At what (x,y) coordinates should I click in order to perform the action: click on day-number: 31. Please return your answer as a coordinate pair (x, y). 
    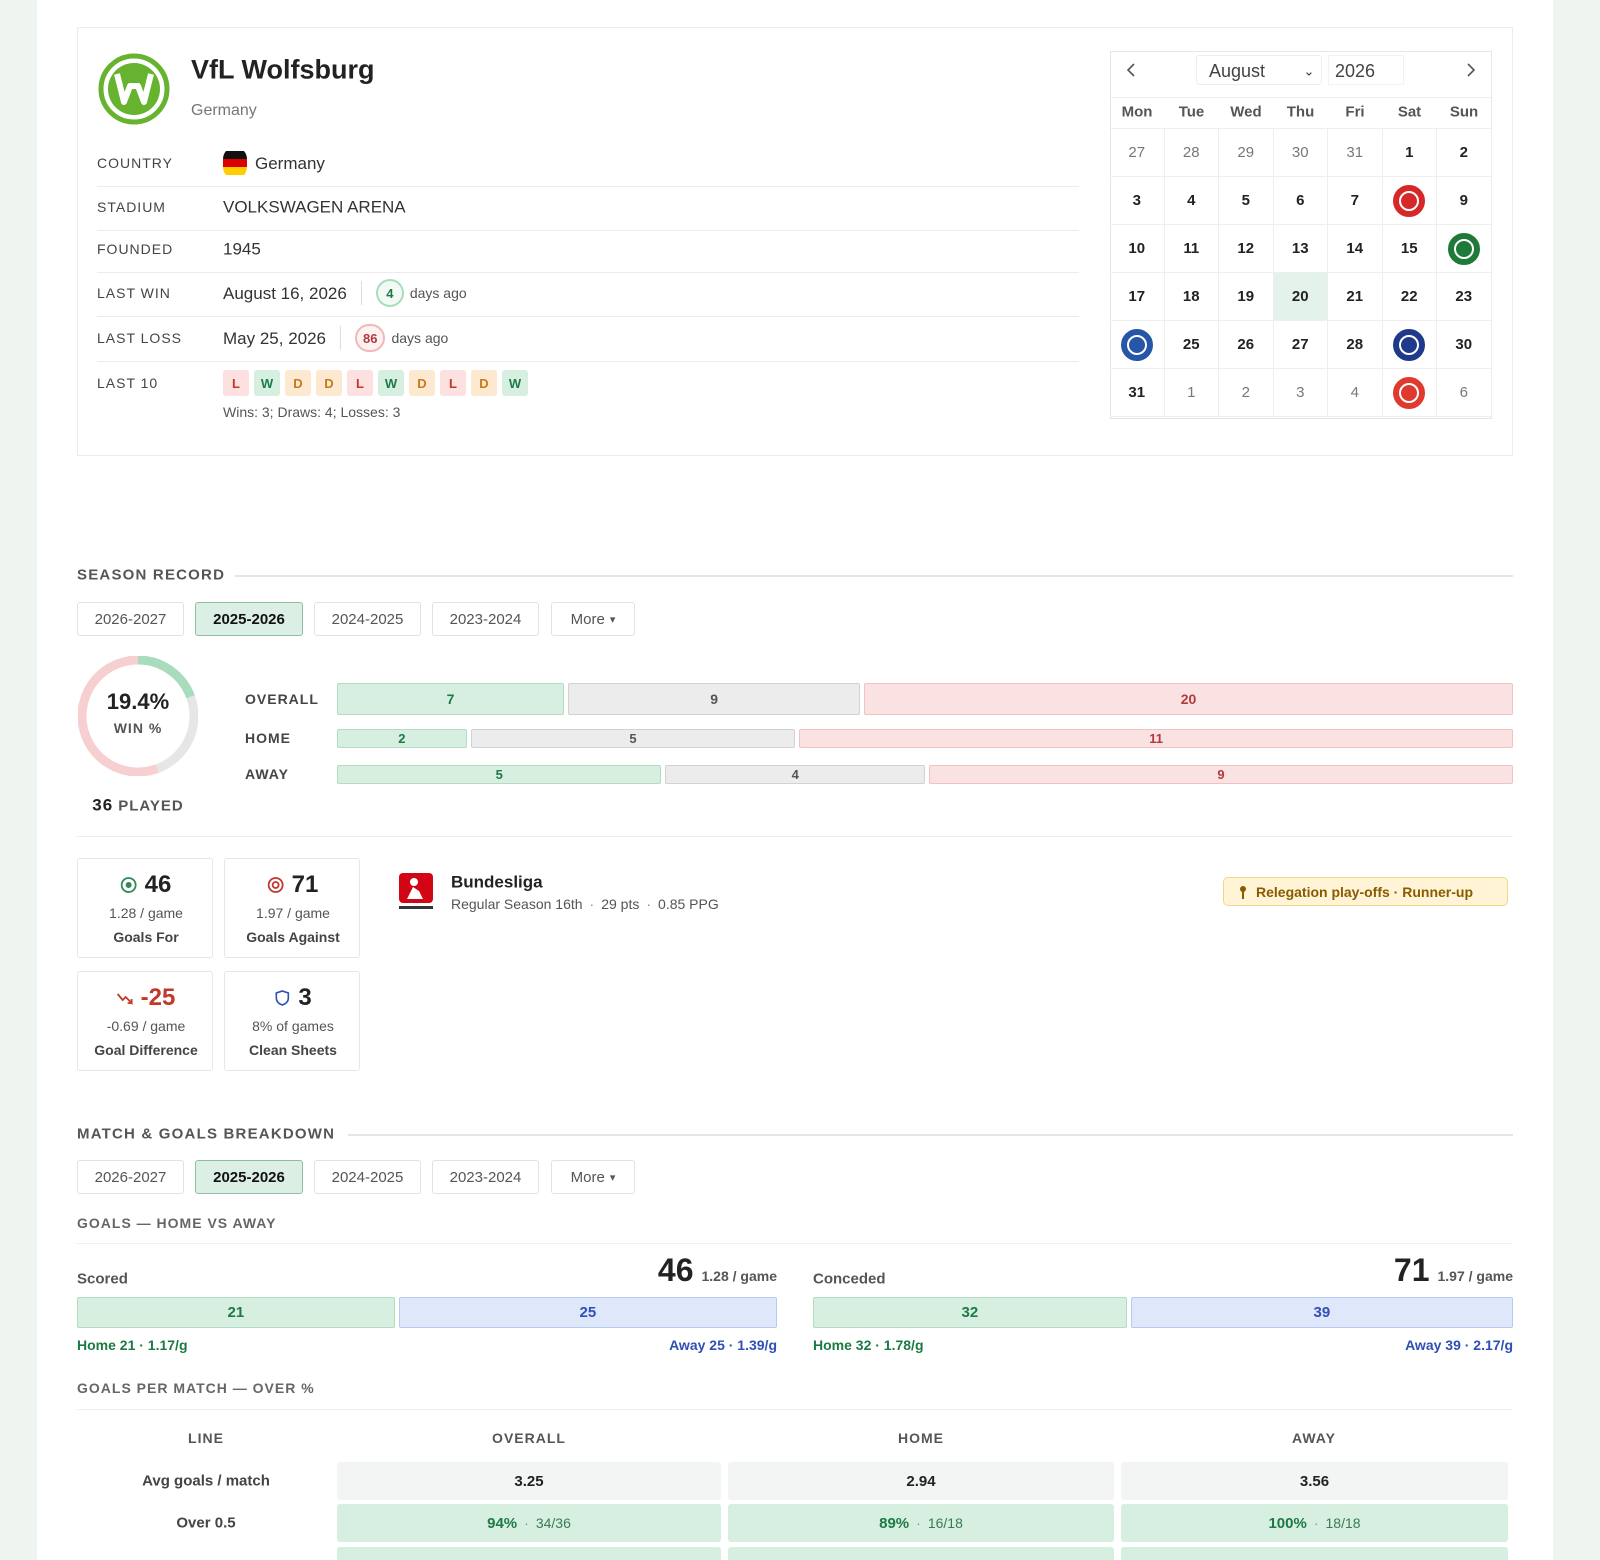
    Looking at the image, I should click on (1355, 152).